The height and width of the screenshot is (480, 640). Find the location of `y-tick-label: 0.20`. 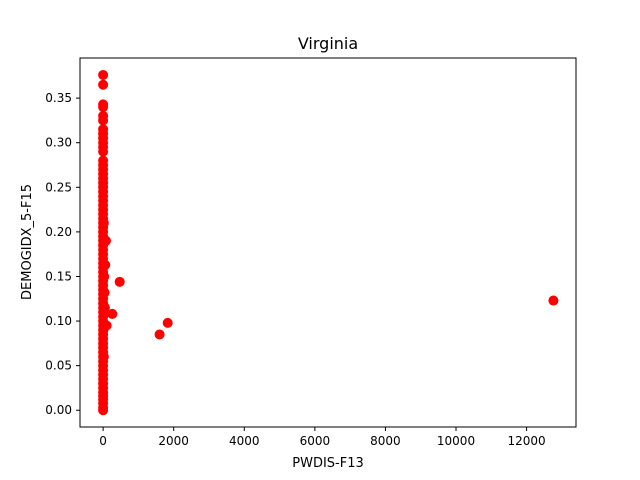

y-tick-label: 0.20 is located at coordinates (58, 232).